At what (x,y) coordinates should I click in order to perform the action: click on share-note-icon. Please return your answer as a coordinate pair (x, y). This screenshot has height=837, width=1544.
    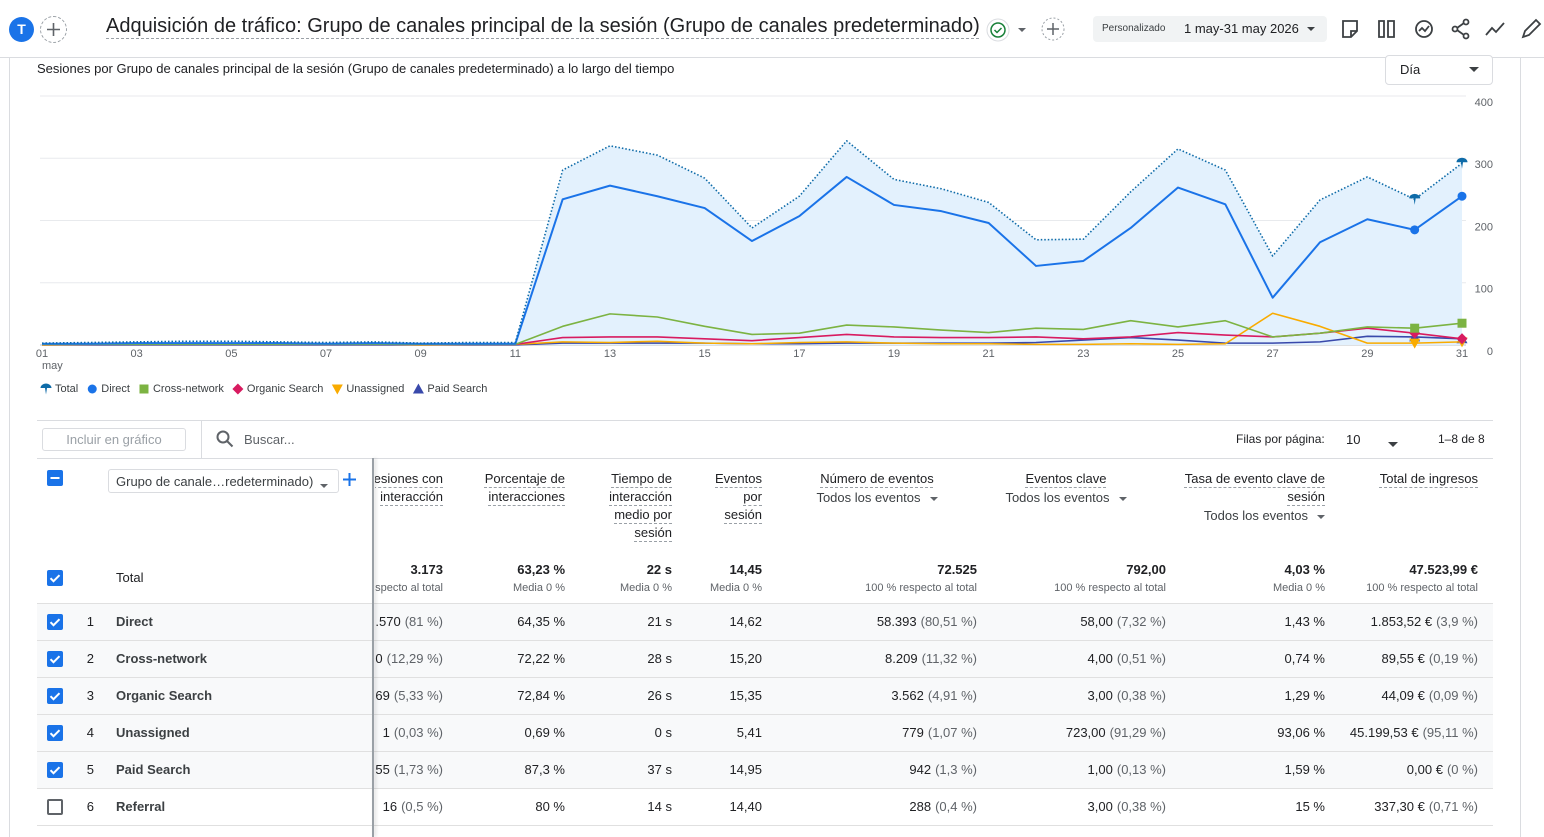
    Looking at the image, I should click on (1350, 29).